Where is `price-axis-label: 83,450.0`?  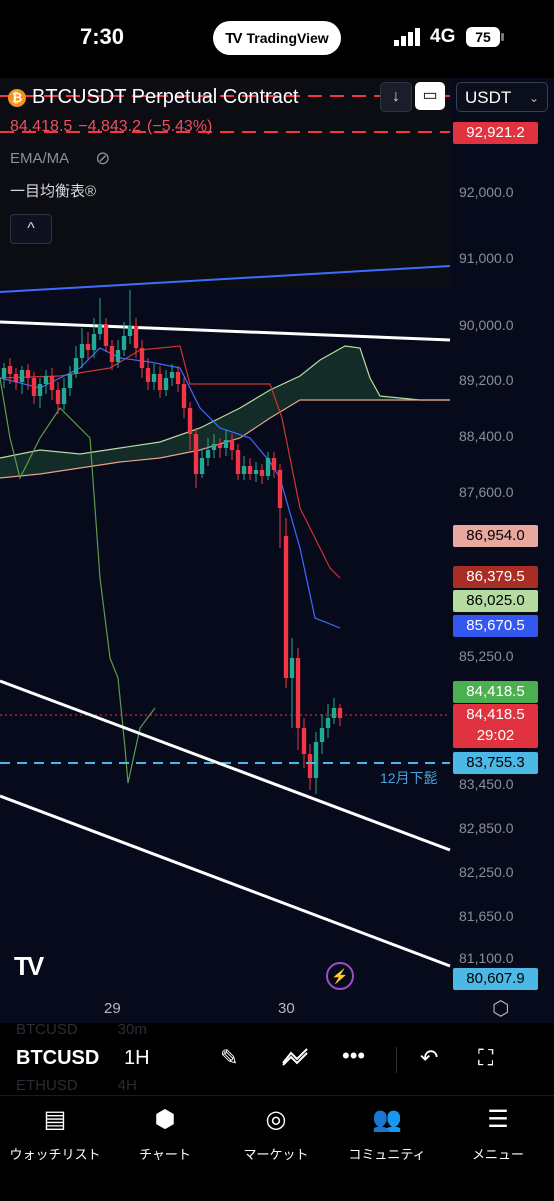
price-axis-label: 83,450.0 is located at coordinates (486, 784).